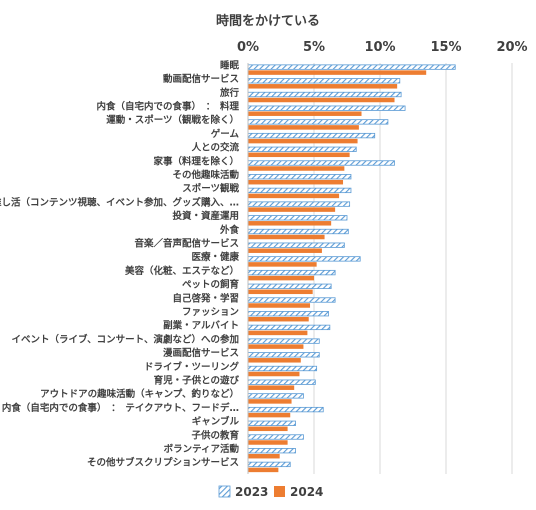 The height and width of the screenshot is (510, 536). Describe the element at coordinates (511, 47) in the screenshot. I see `x-tick-label: 20%` at that location.